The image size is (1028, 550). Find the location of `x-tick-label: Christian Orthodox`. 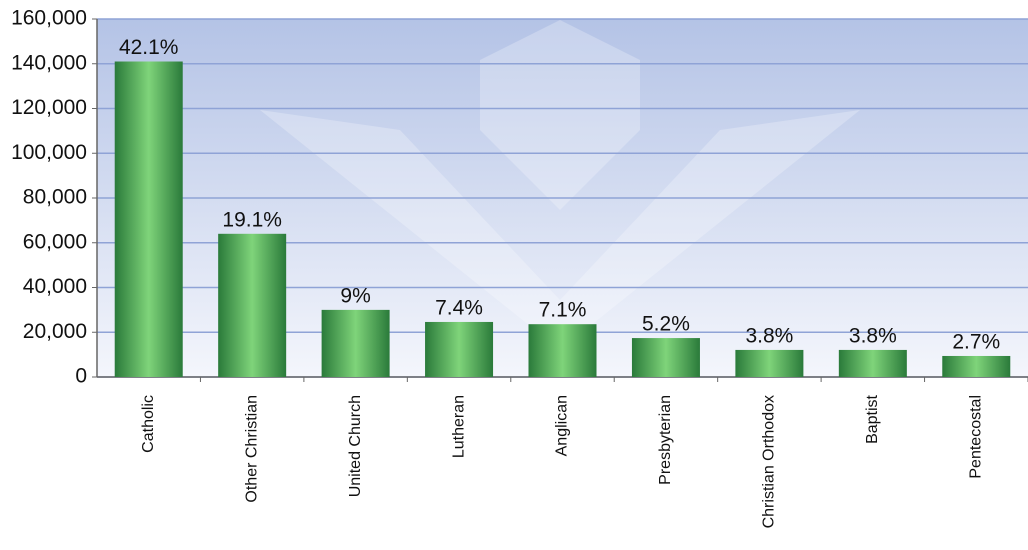

x-tick-label: Christian Orthodox is located at coordinates (769, 461).